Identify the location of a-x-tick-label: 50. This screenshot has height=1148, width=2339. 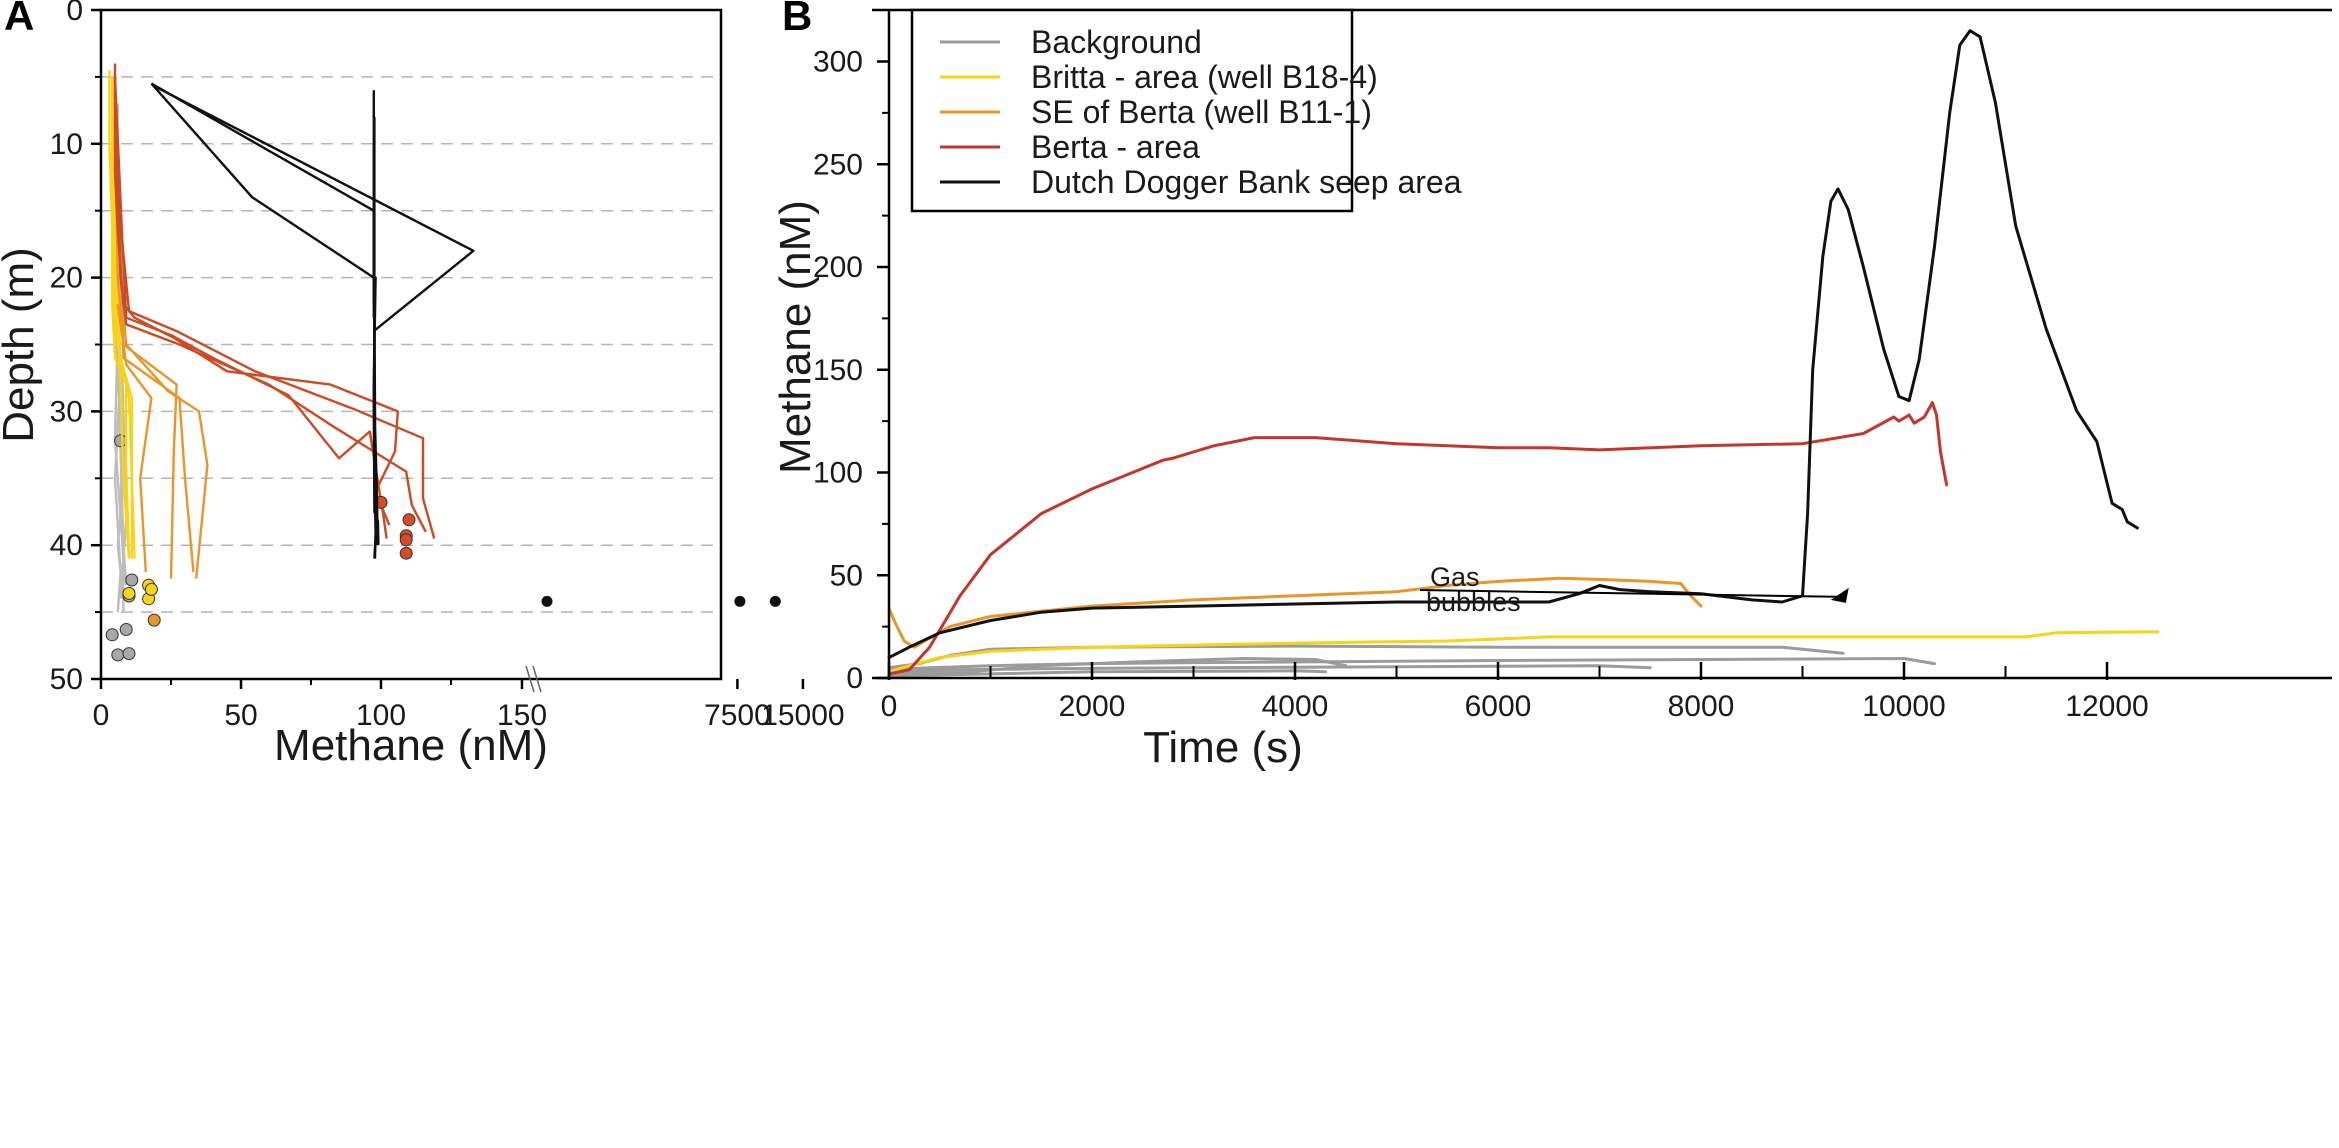
(240, 715).